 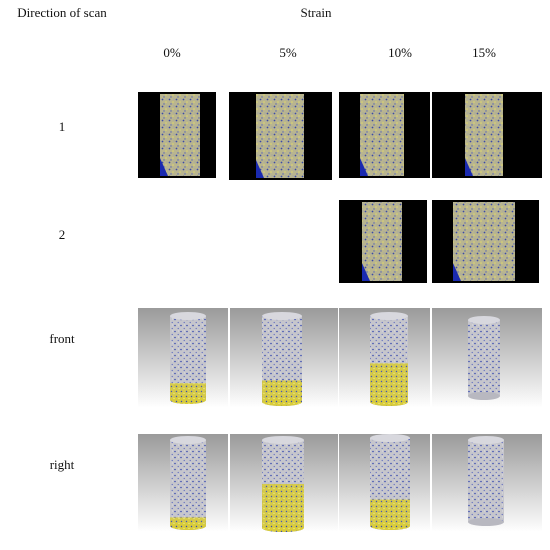 I want to click on column-label: 15%, so click(x=484, y=52).